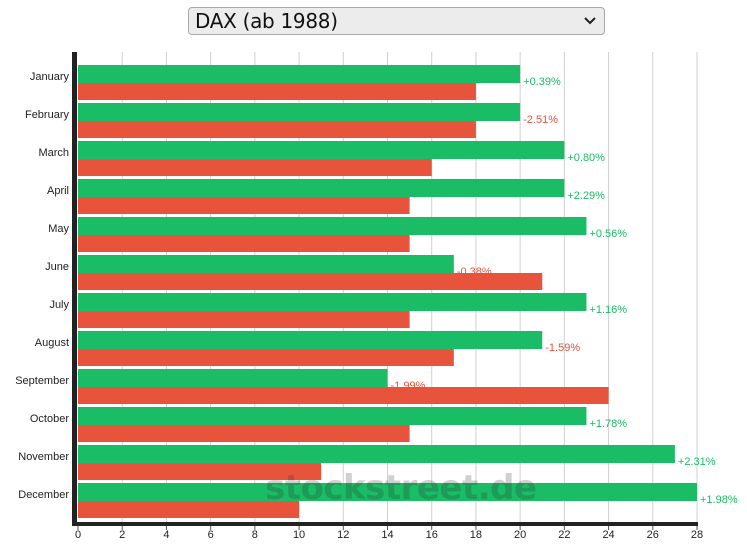 The height and width of the screenshot is (545, 747). I want to click on category-label: October, so click(49, 419).